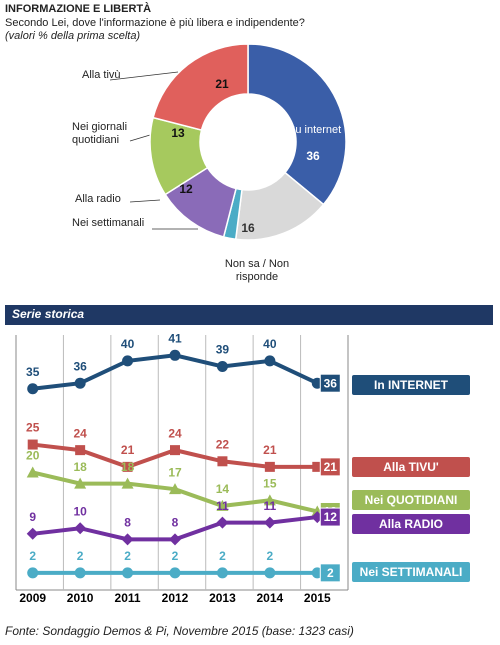 The width and height of the screenshot is (500, 645). What do you see at coordinates (33, 456) in the screenshot?
I see `value-label: 20` at bounding box center [33, 456].